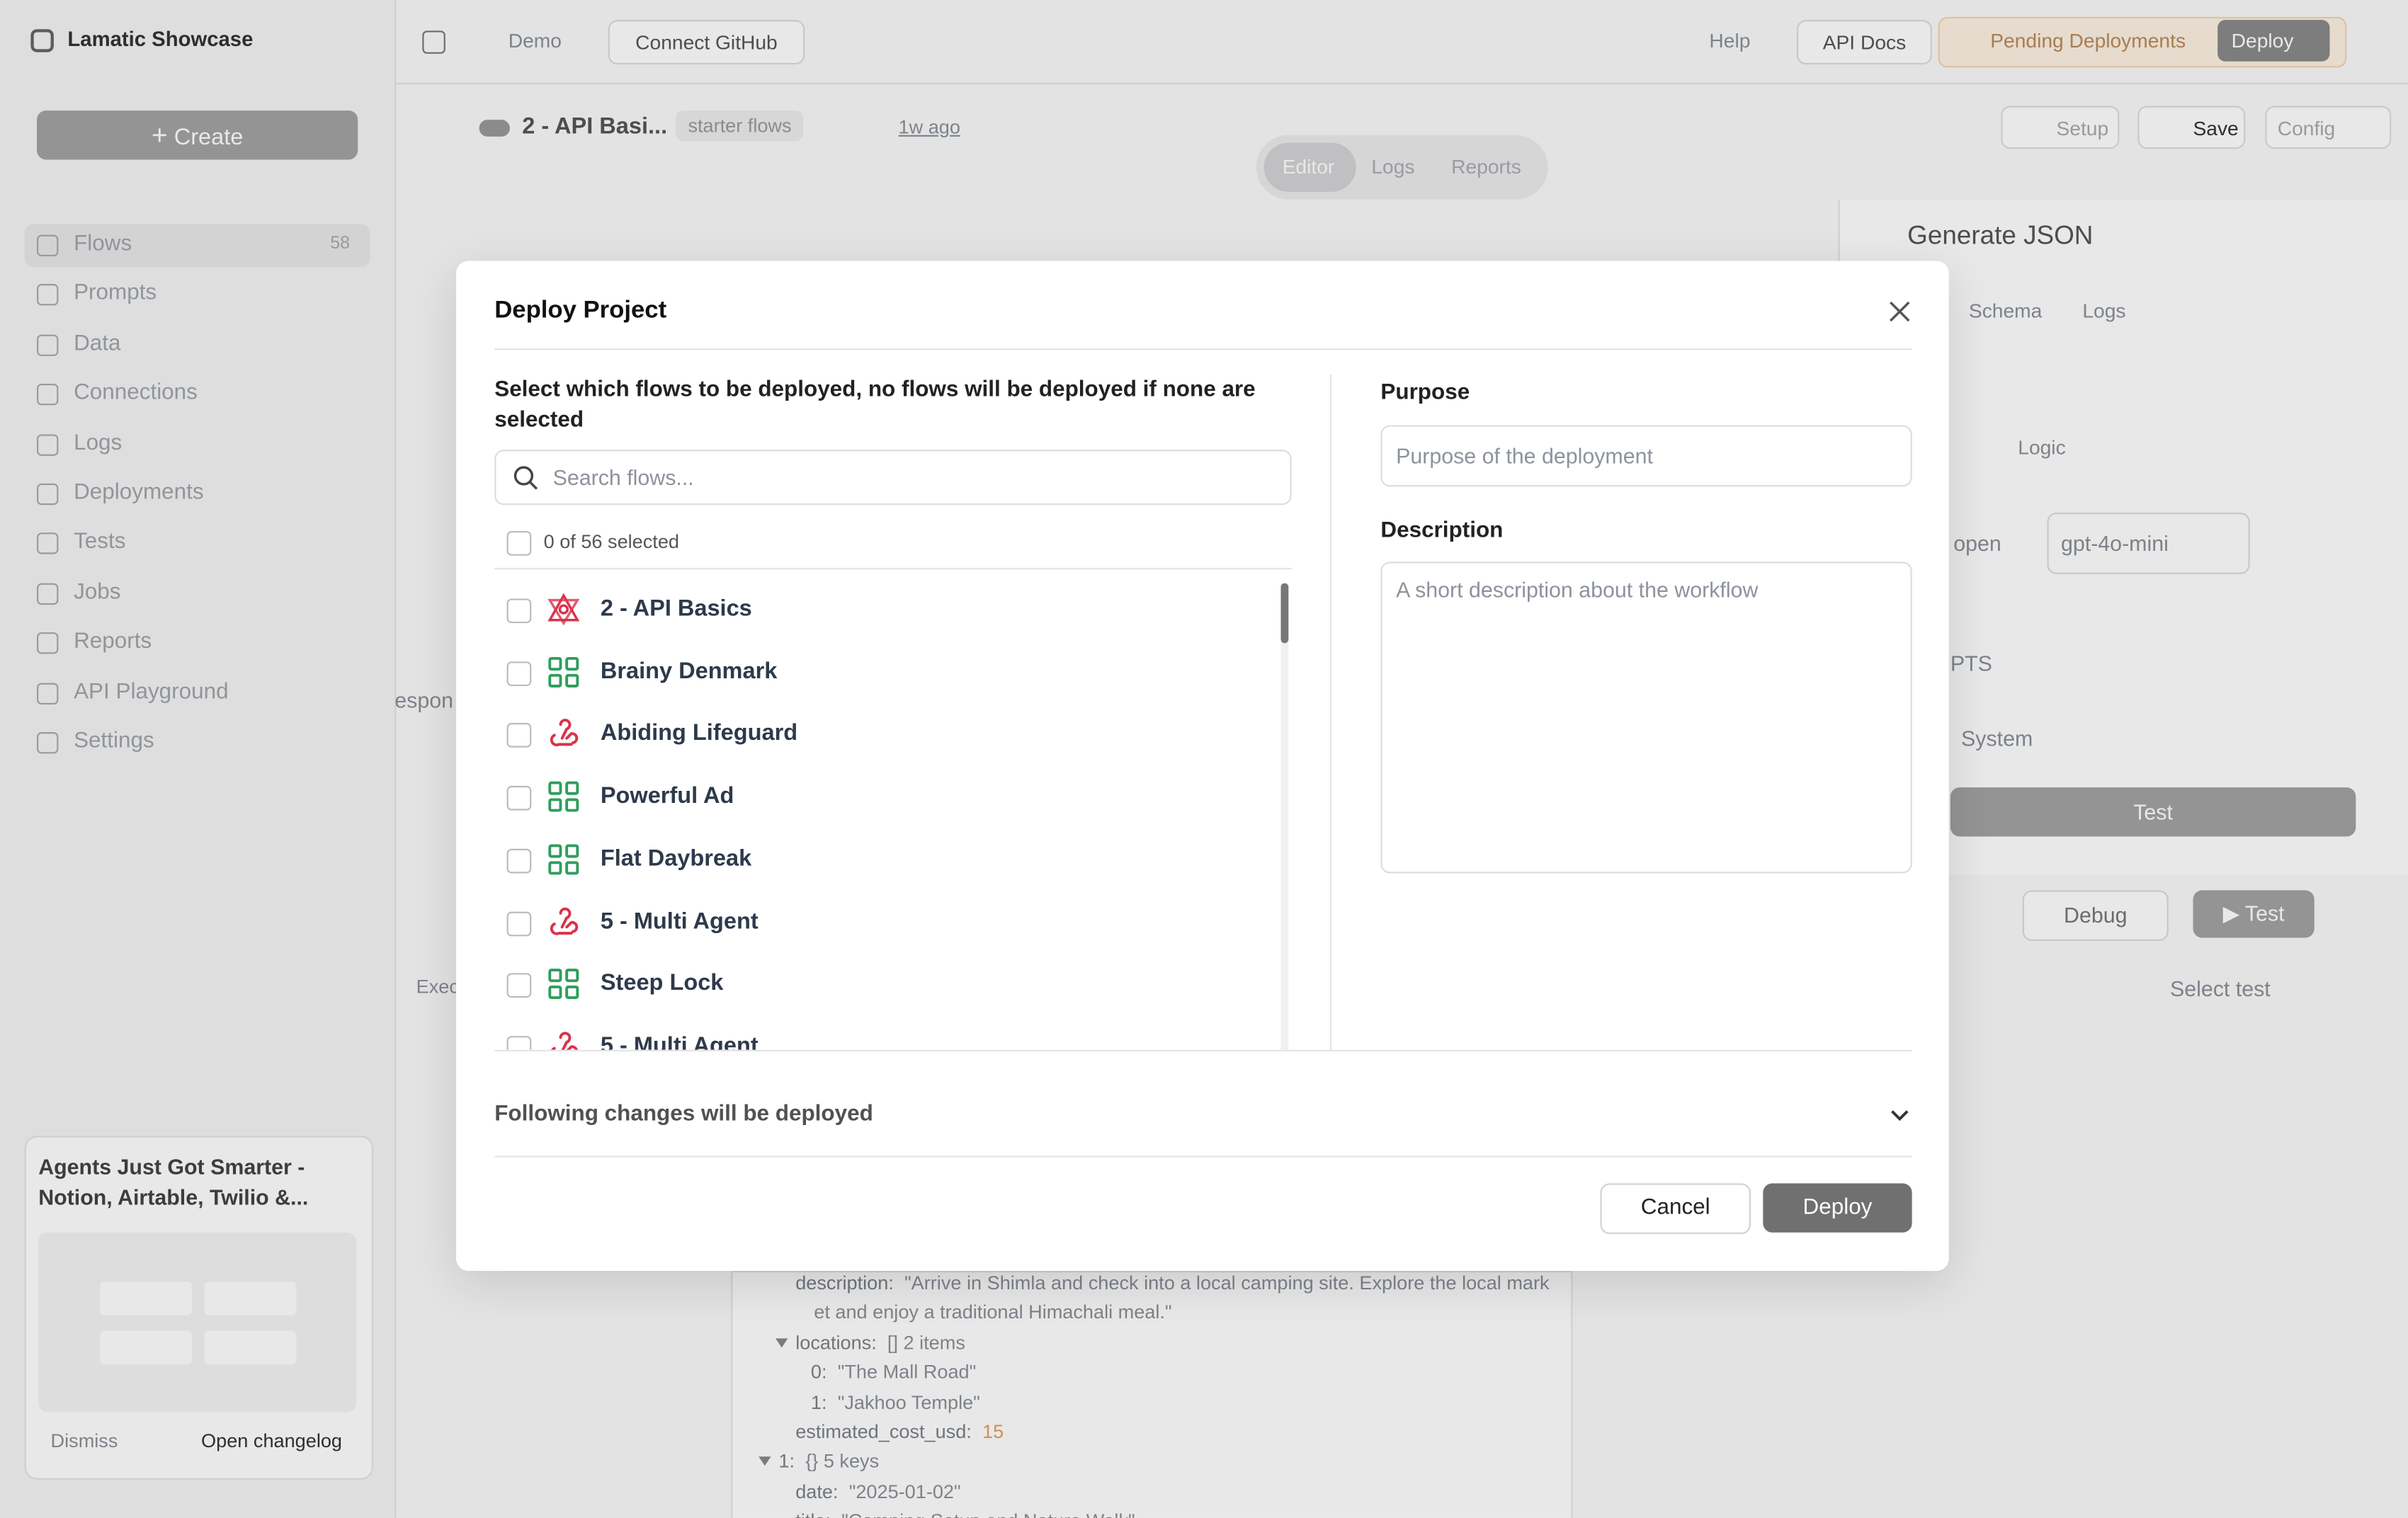  What do you see at coordinates (662, 983) in the screenshot?
I see `flow-name: Steep Lock` at bounding box center [662, 983].